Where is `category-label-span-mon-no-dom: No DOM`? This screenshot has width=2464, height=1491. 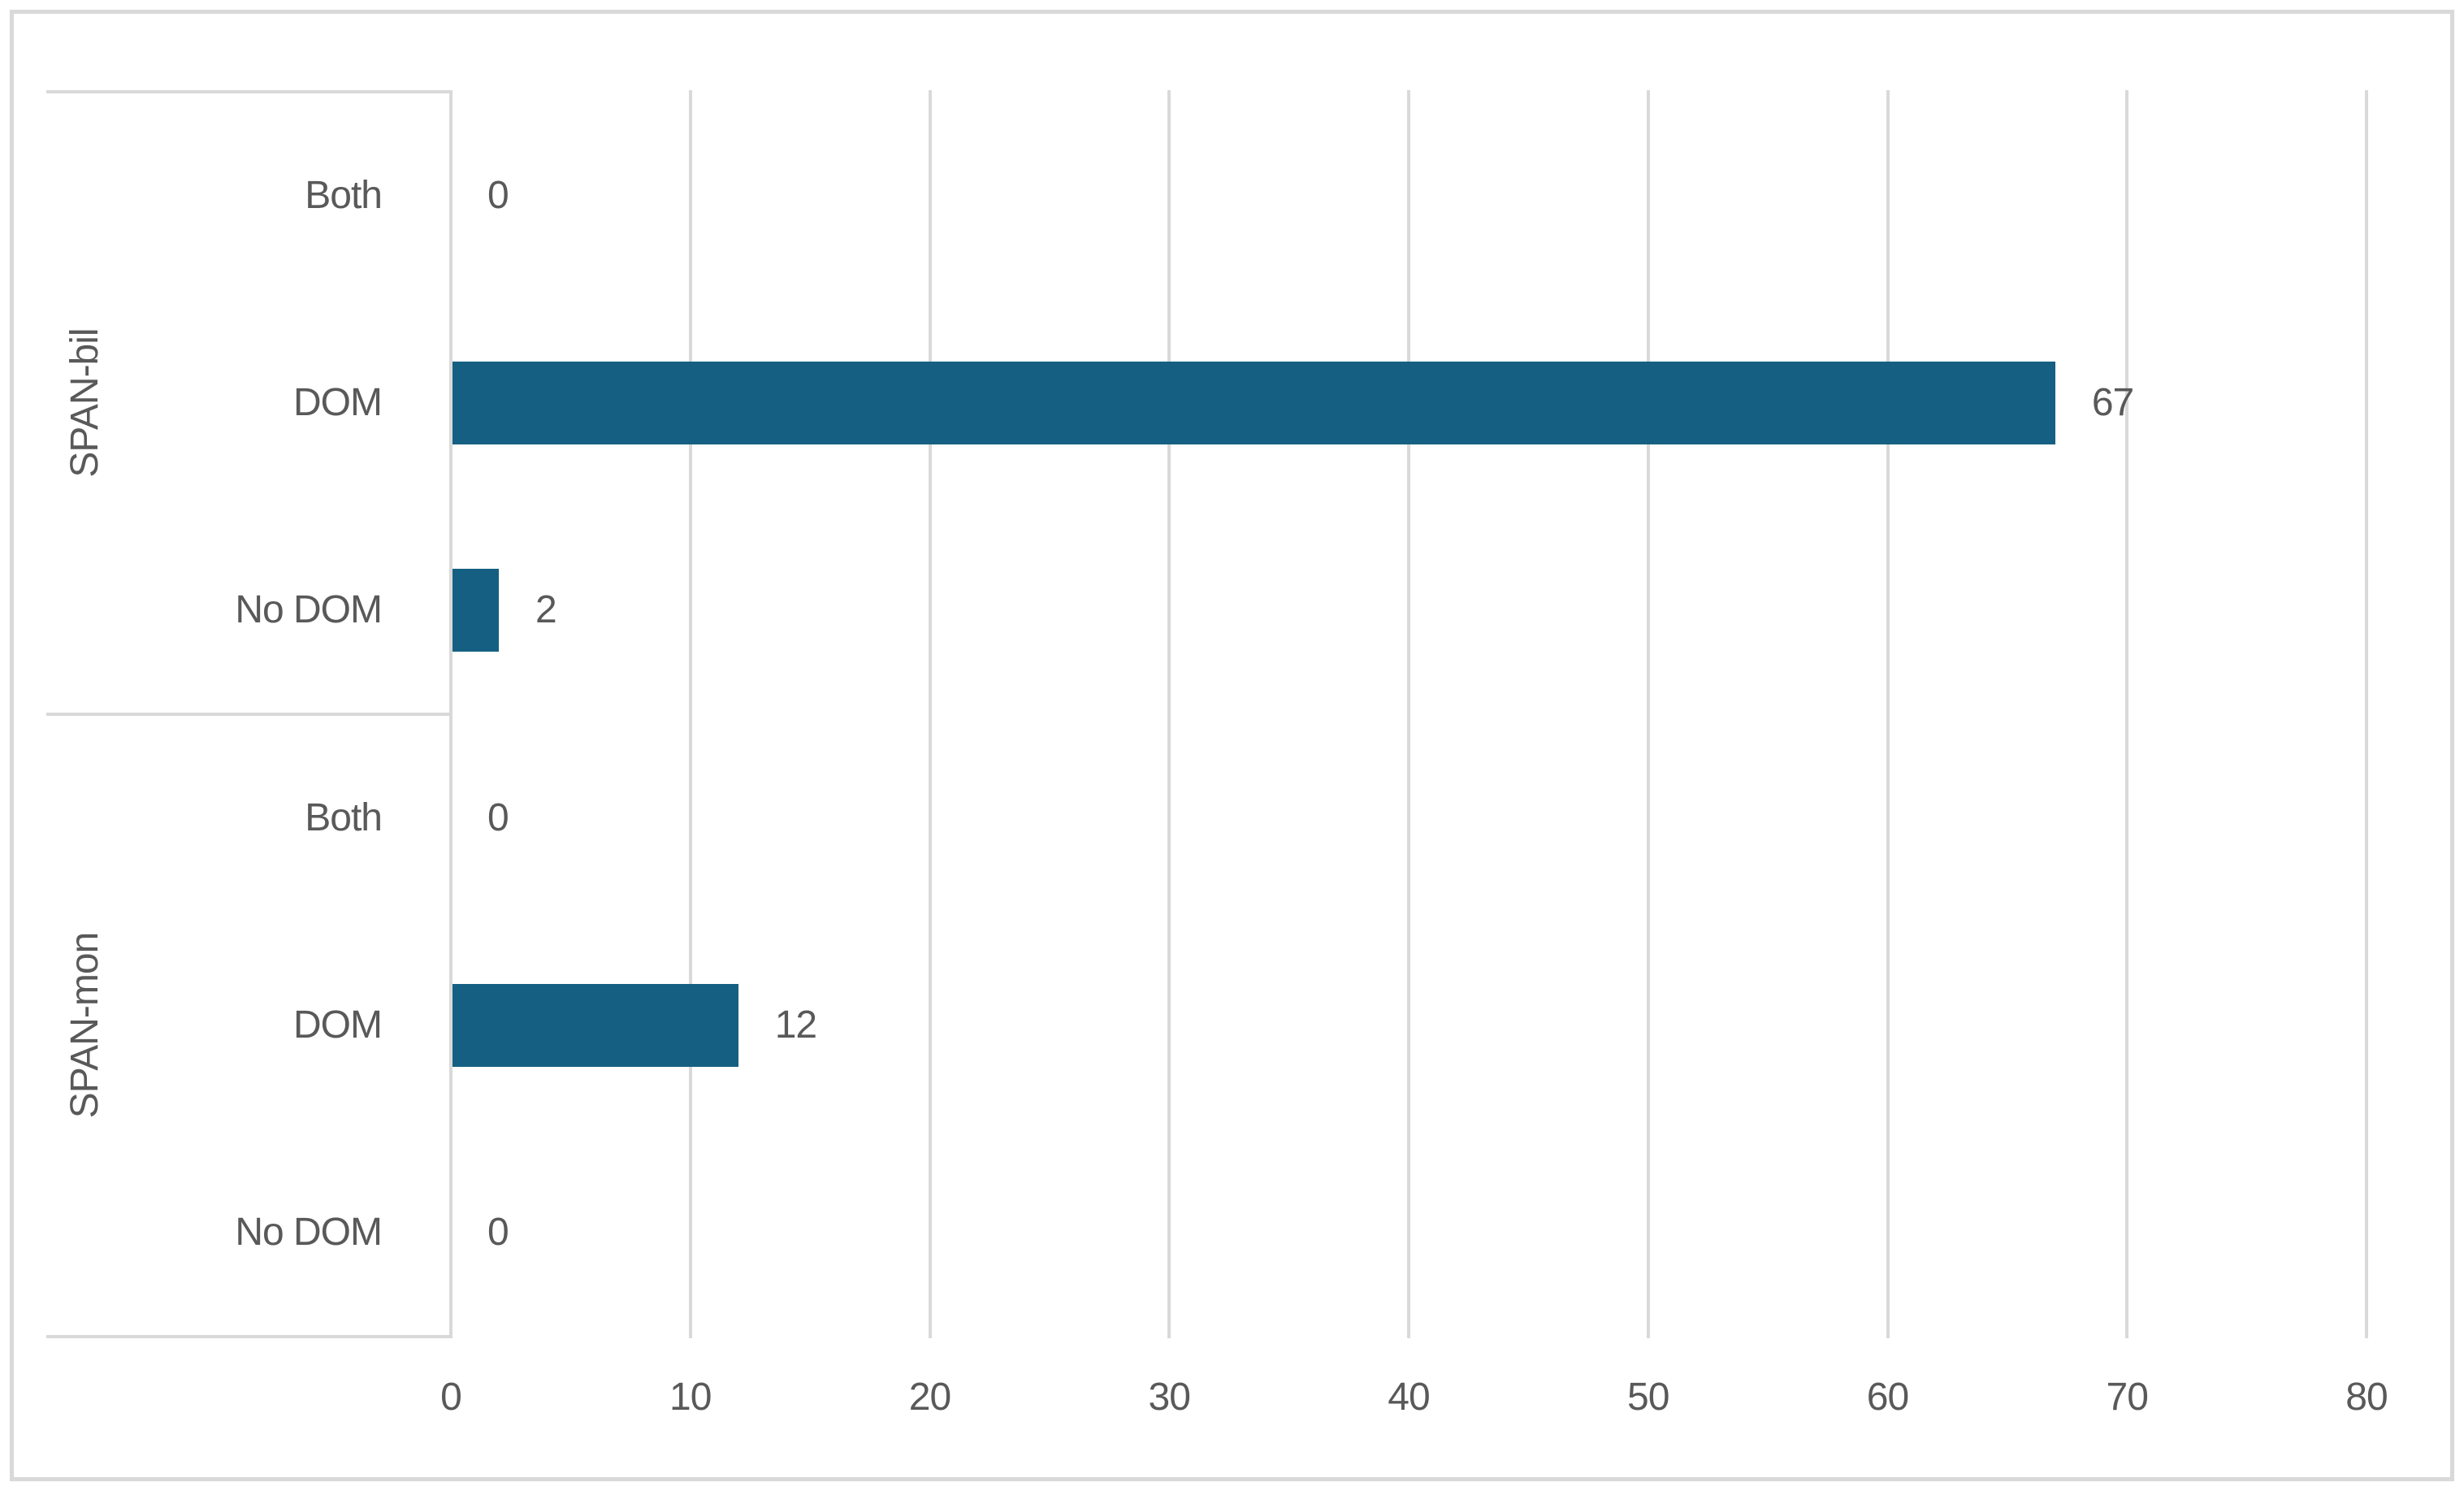
category-label-span-mon-no-dom: No DOM is located at coordinates (309, 1233).